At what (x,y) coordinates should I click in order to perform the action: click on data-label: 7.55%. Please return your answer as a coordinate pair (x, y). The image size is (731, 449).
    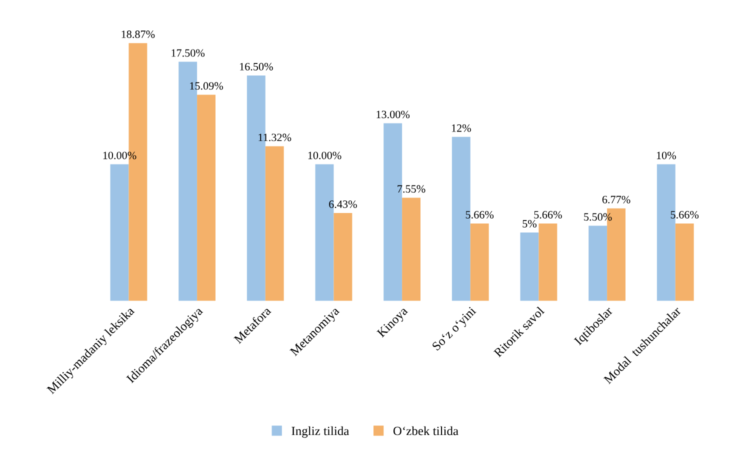
    Looking at the image, I should click on (412, 189).